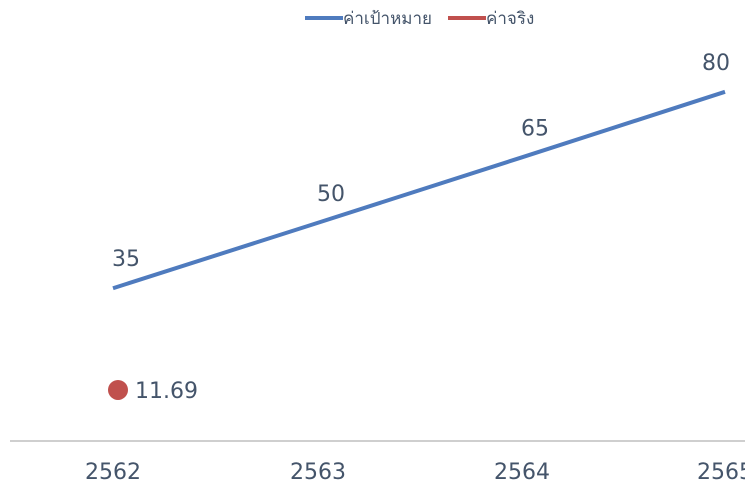 The width and height of the screenshot is (745, 489). Describe the element at coordinates (118, 389) in the screenshot. I see `data-point` at that location.